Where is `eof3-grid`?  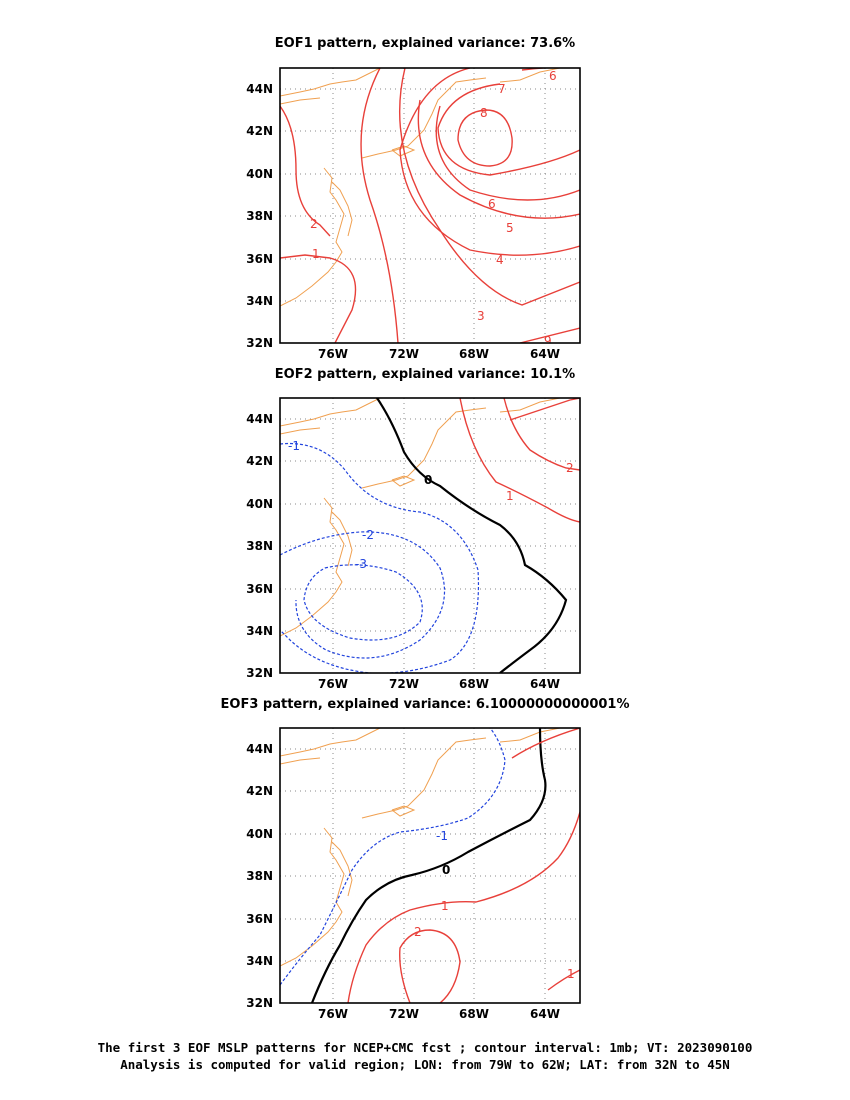
eof3-grid is located at coordinates (430, 865).